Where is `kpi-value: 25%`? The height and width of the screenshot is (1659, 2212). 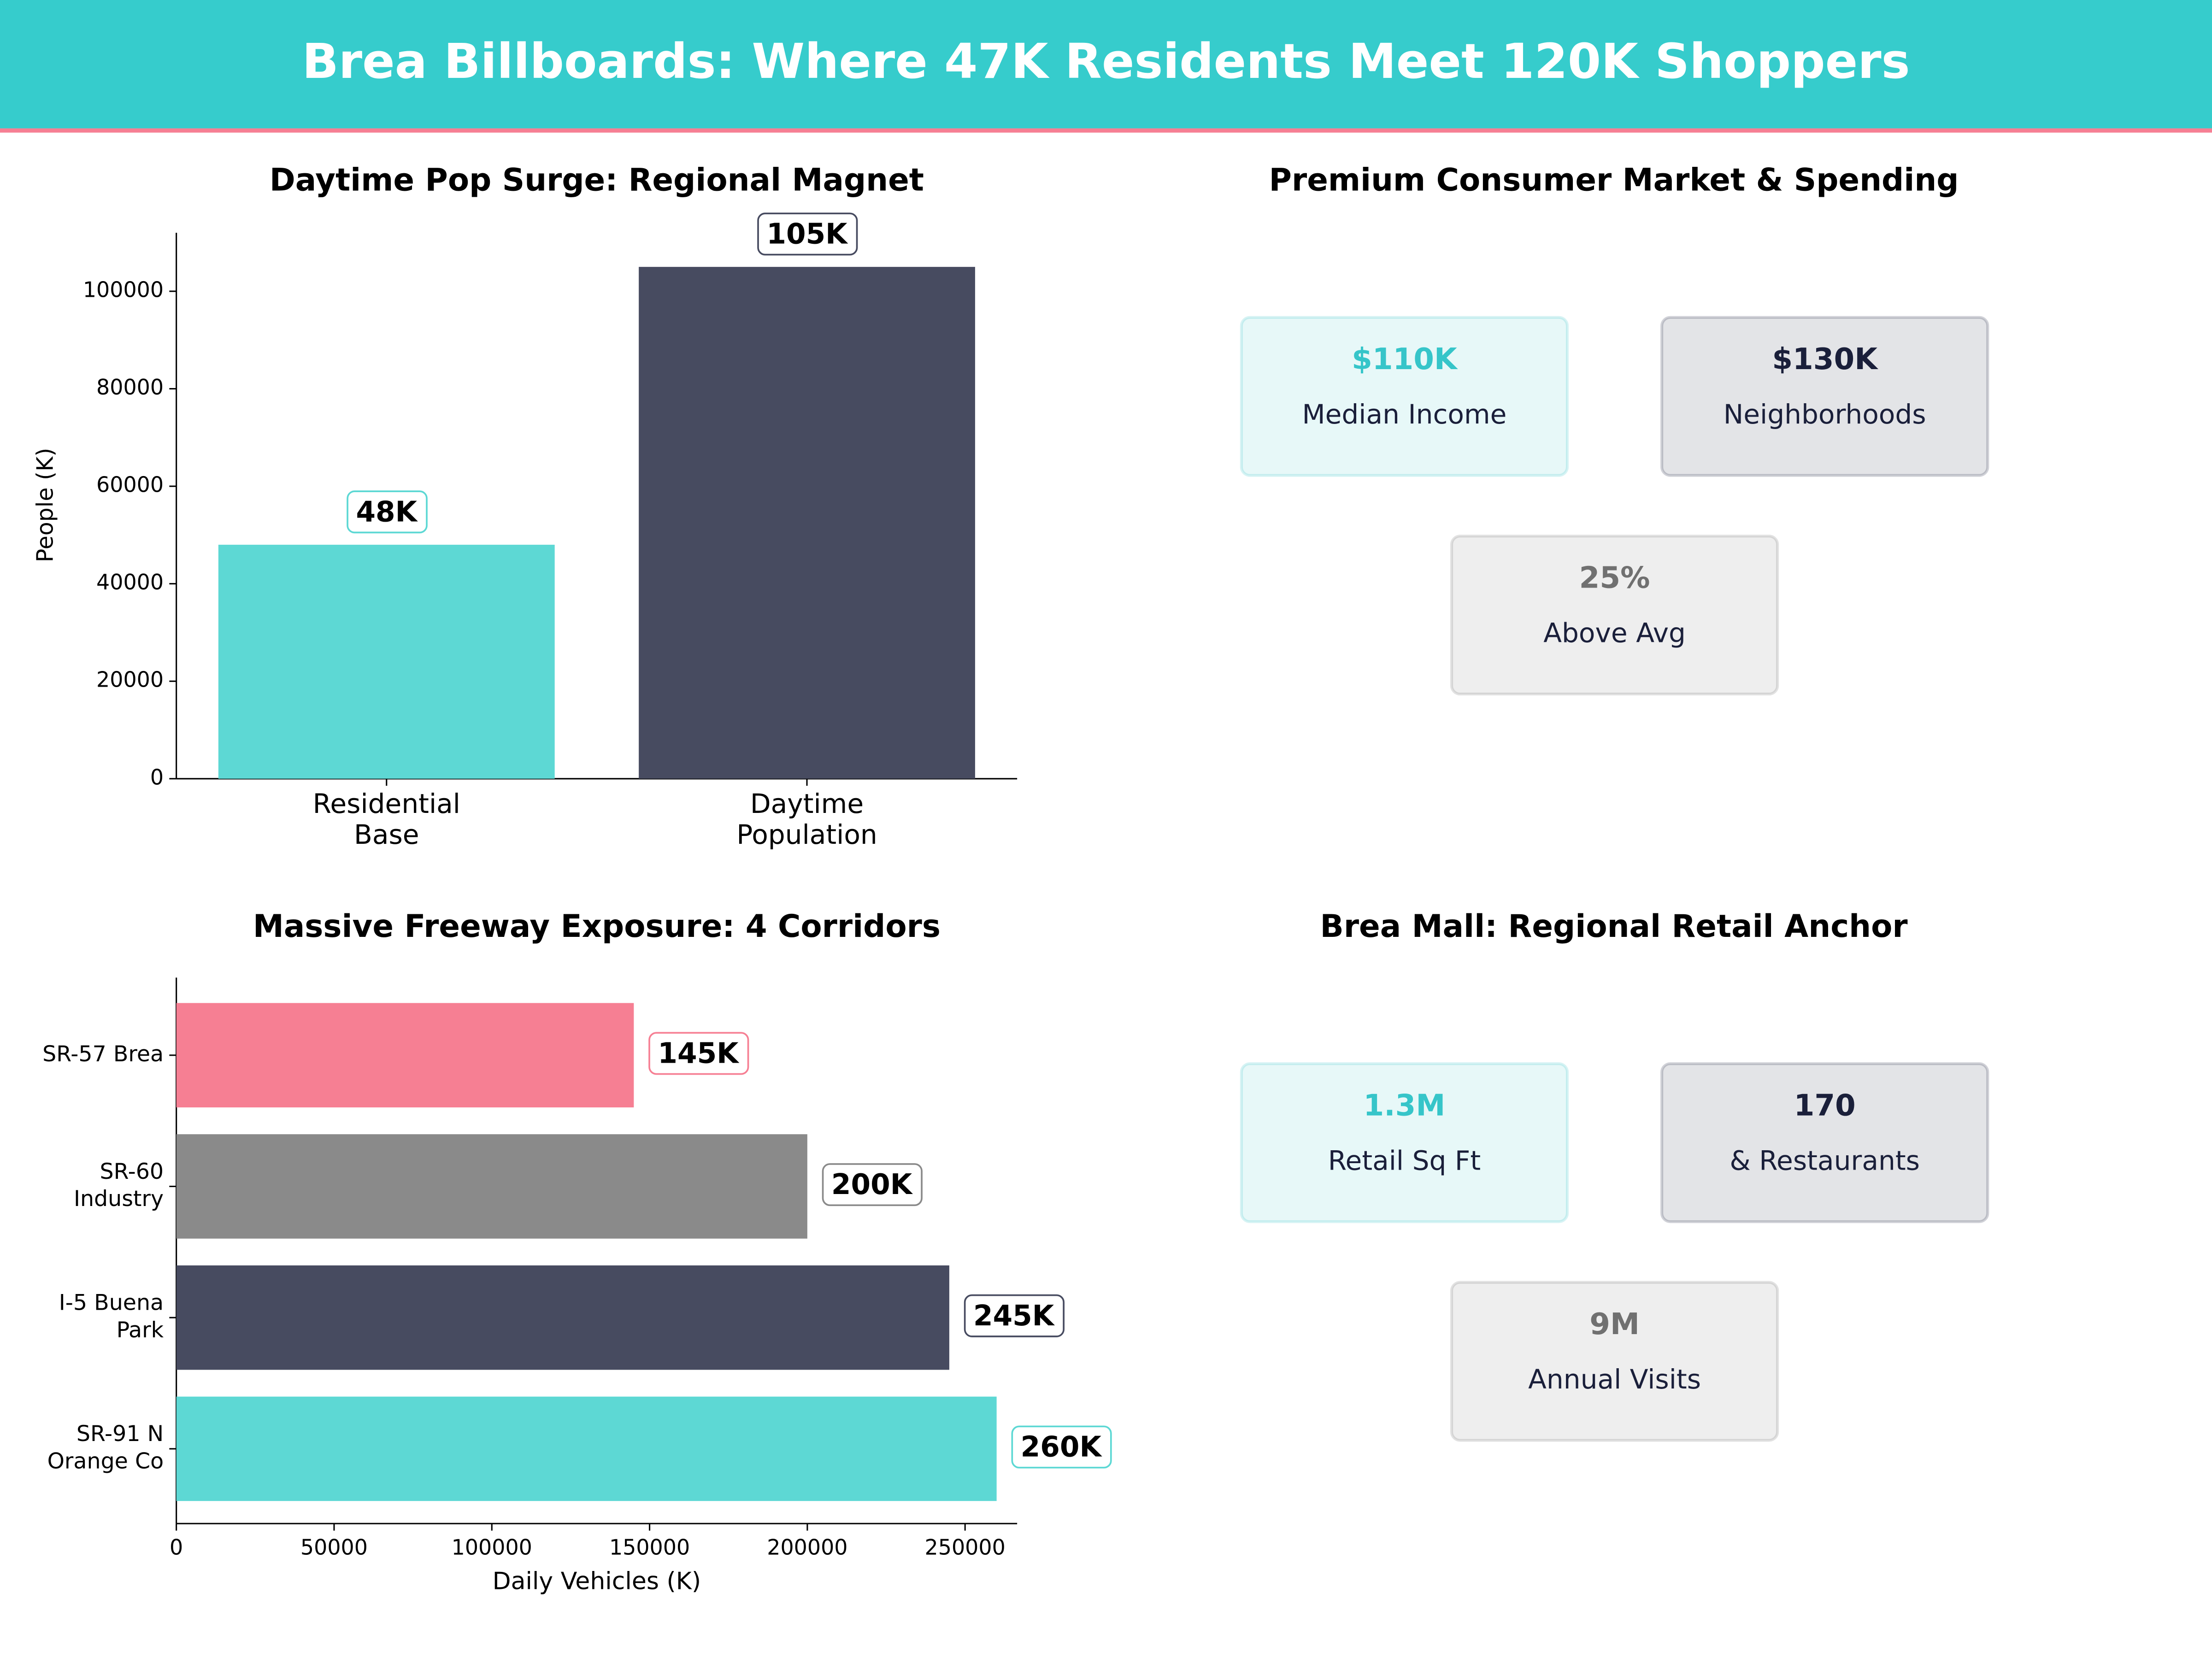 kpi-value: 25% is located at coordinates (1614, 578).